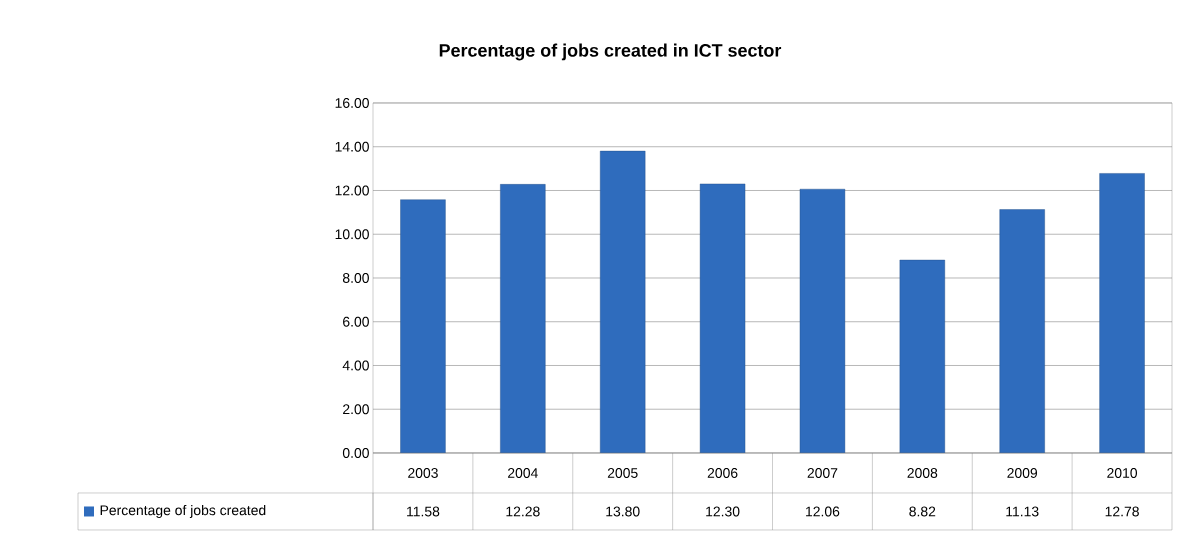 The width and height of the screenshot is (1201, 549). I want to click on x-tick-label: 2008, so click(922, 473).